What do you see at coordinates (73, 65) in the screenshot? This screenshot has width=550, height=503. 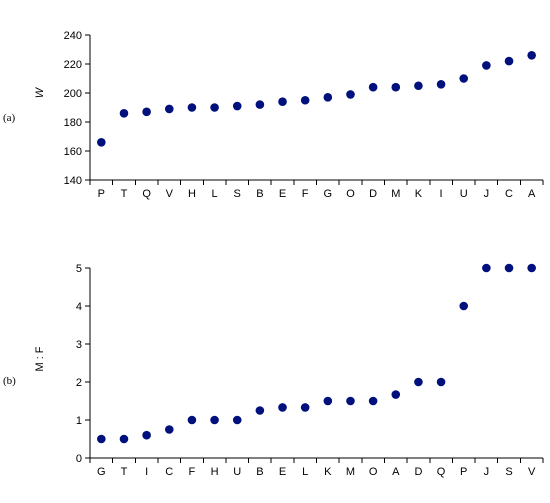 I see `y-tick-label: 220` at bounding box center [73, 65].